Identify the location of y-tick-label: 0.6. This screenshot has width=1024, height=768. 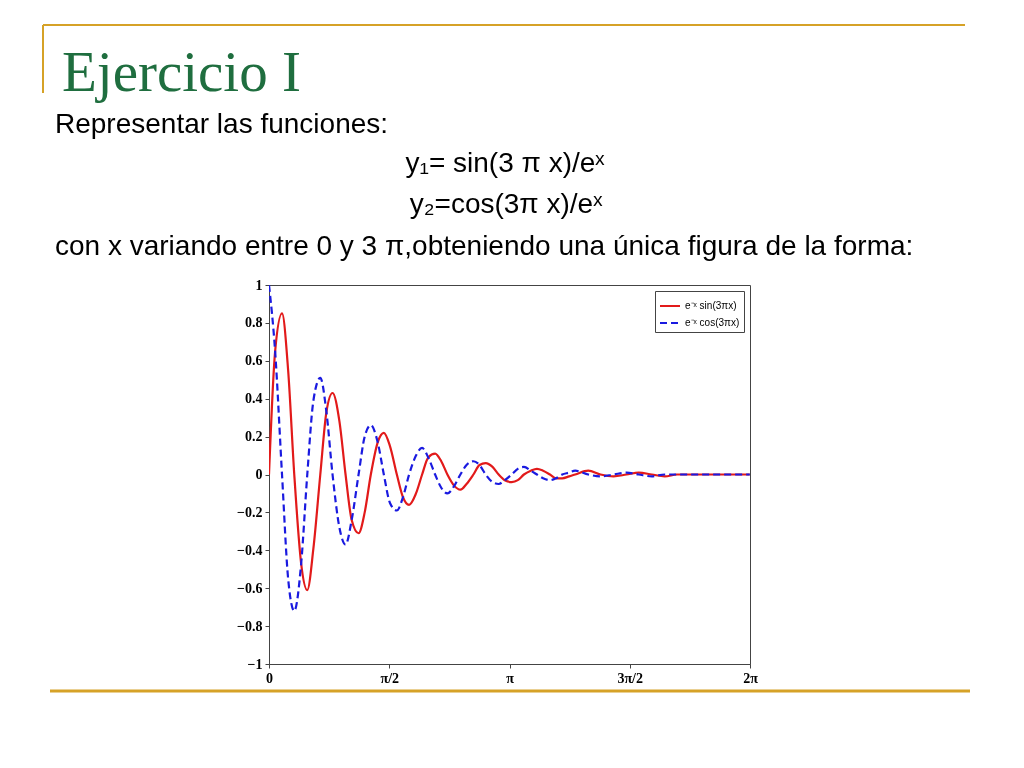
(254, 361).